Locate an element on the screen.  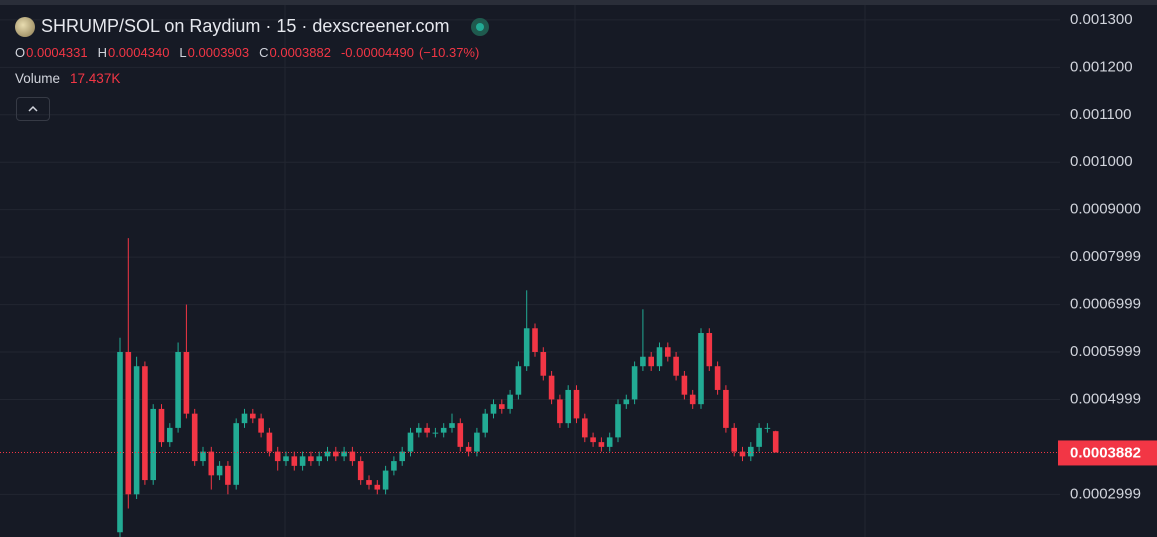
volume-legend: Volume 17.437K is located at coordinates (72, 78).